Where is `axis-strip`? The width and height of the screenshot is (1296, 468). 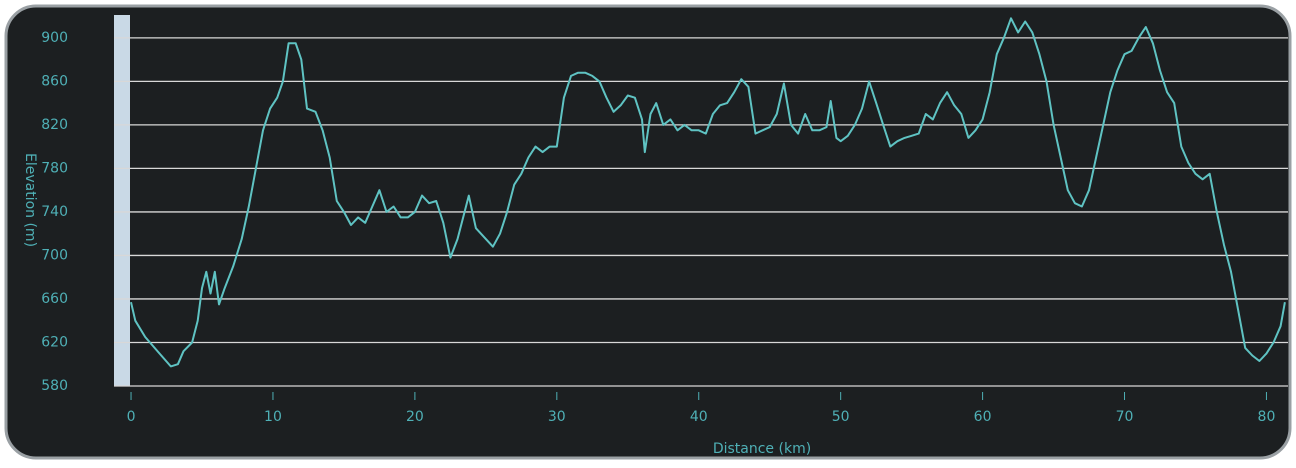
axis-strip is located at coordinates (122, 200).